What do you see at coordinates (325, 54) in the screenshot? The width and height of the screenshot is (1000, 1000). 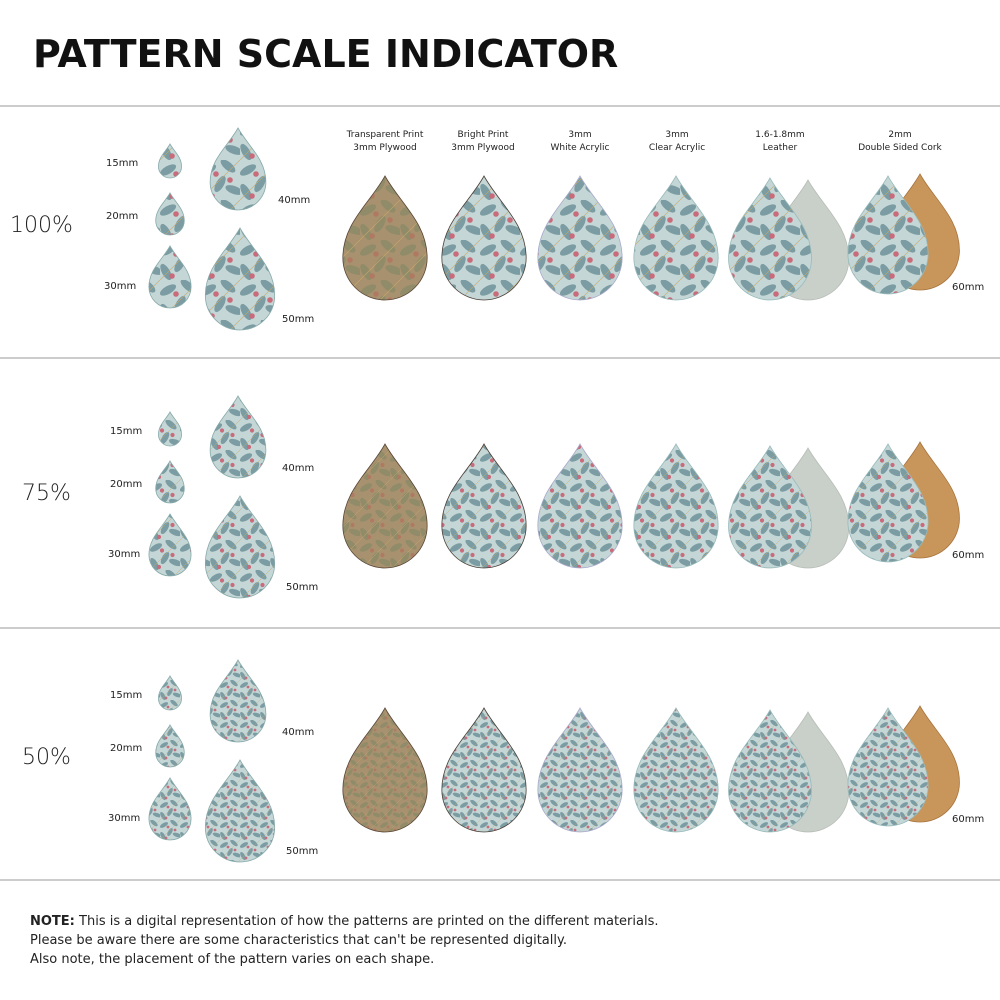 I see `title: PATTERN SCALE INDICATOR` at bounding box center [325, 54].